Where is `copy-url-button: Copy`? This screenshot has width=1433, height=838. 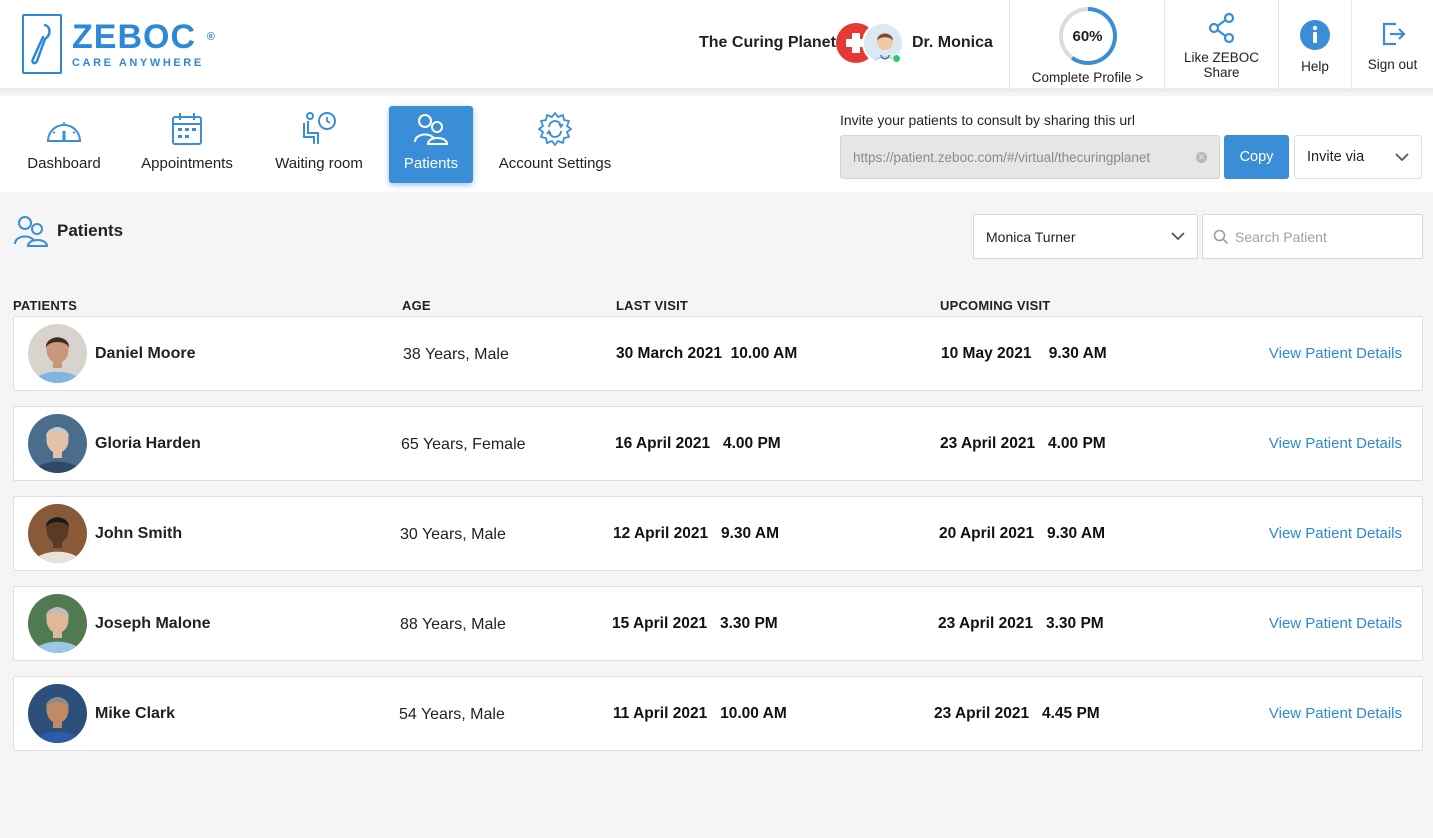
copy-url-button: Copy is located at coordinates (1256, 157).